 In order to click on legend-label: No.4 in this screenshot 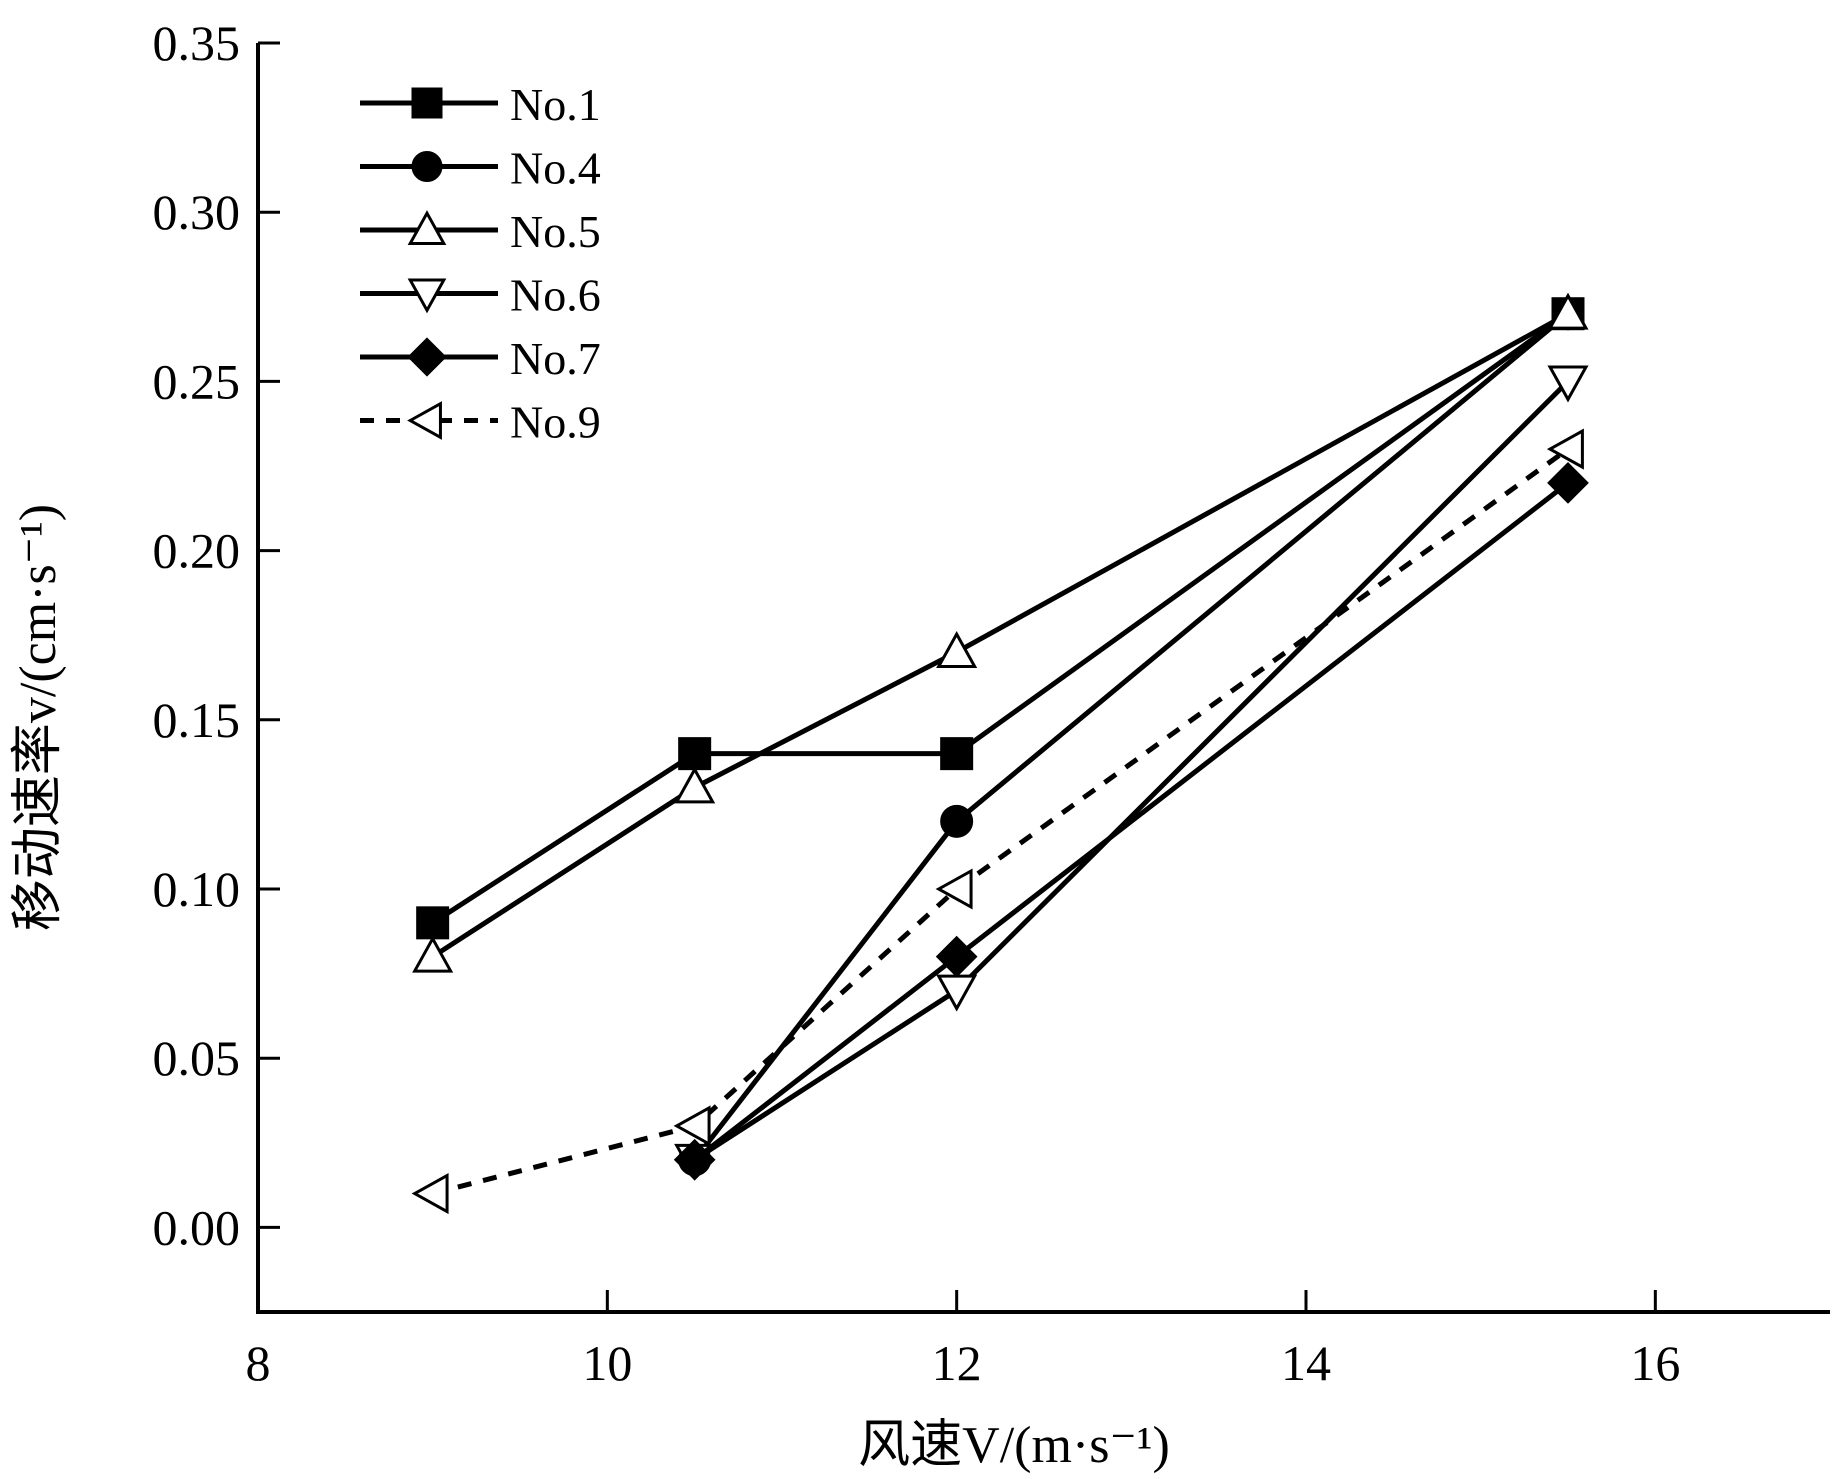, I will do `click(555, 168)`.